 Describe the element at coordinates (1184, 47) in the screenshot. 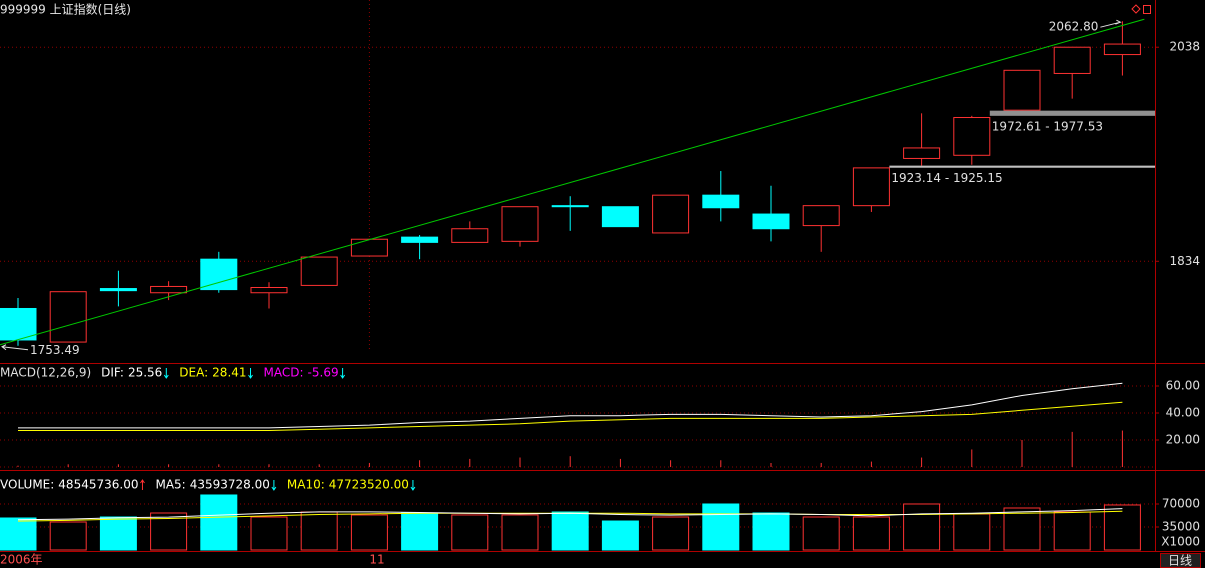

I see `y-tick-label: 2038` at that location.